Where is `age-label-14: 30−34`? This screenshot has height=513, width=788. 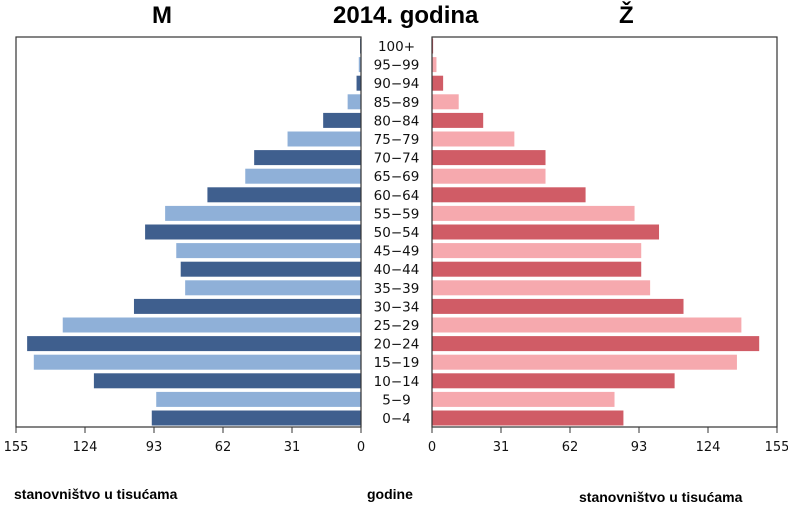
age-label-14: 30−34 is located at coordinates (397, 307).